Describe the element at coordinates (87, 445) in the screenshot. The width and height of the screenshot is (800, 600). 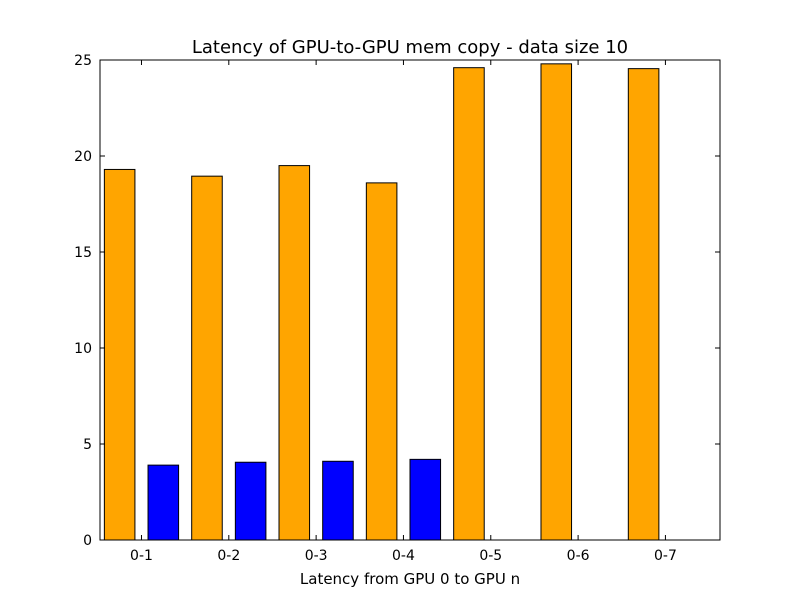
I see `y-tick-label: 5` at that location.